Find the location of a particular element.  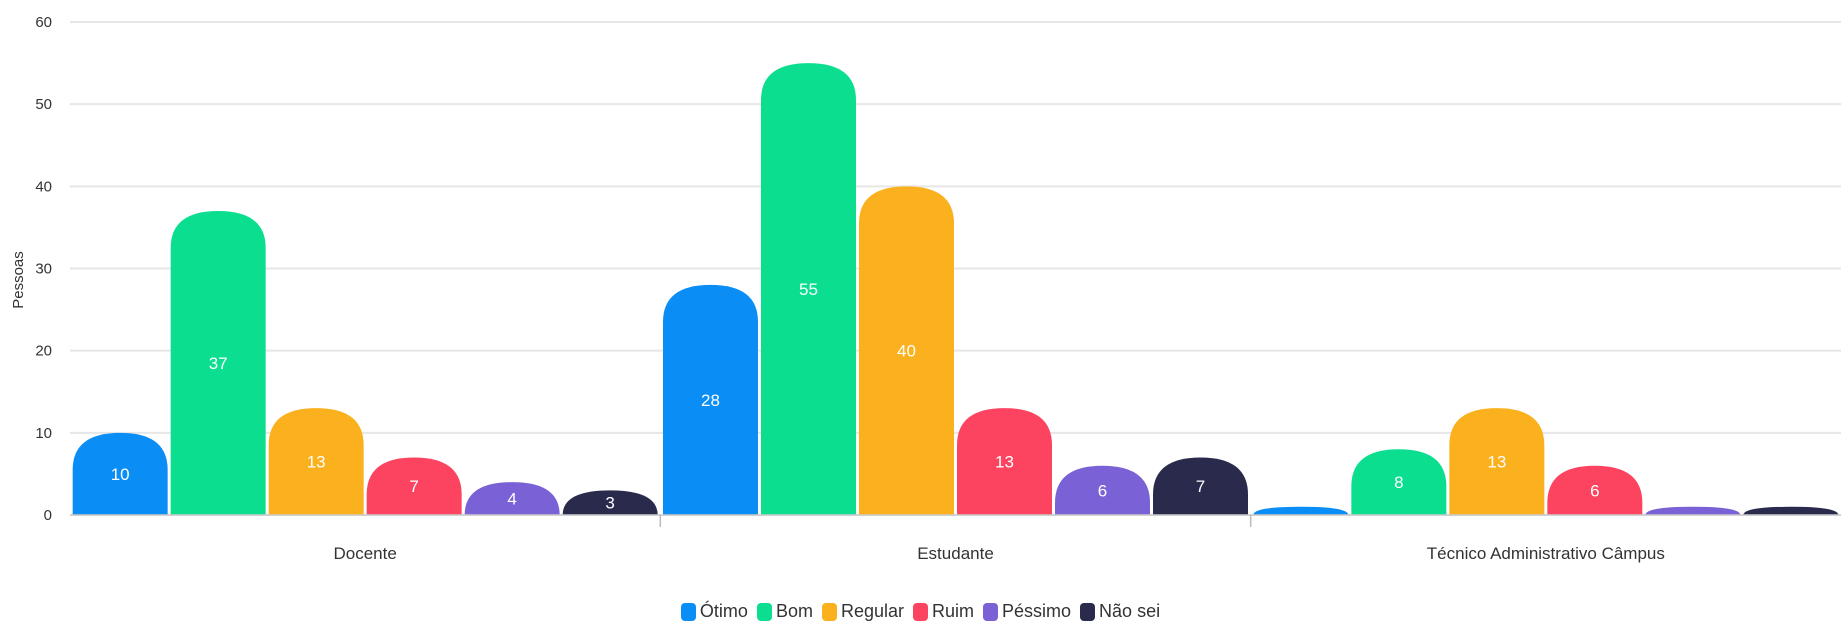

legend-item: Ótimo is located at coordinates (714, 611).